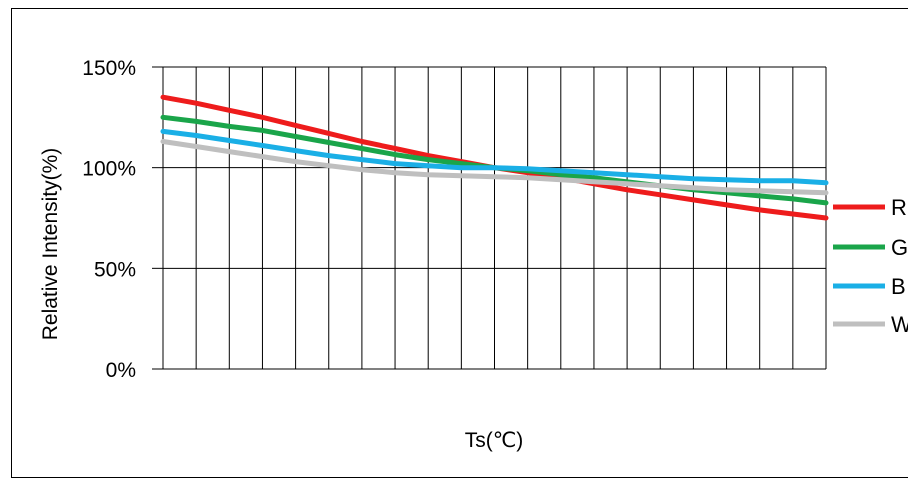 The height and width of the screenshot is (478, 908). What do you see at coordinates (121, 370) in the screenshot?
I see `y-tick-label: 0%` at bounding box center [121, 370].